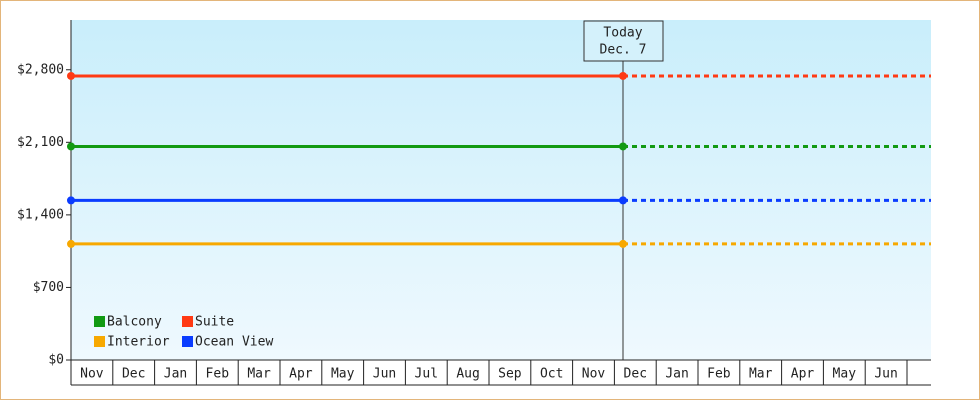  What do you see at coordinates (234, 342) in the screenshot?
I see `legend-label: Ocean View` at bounding box center [234, 342].